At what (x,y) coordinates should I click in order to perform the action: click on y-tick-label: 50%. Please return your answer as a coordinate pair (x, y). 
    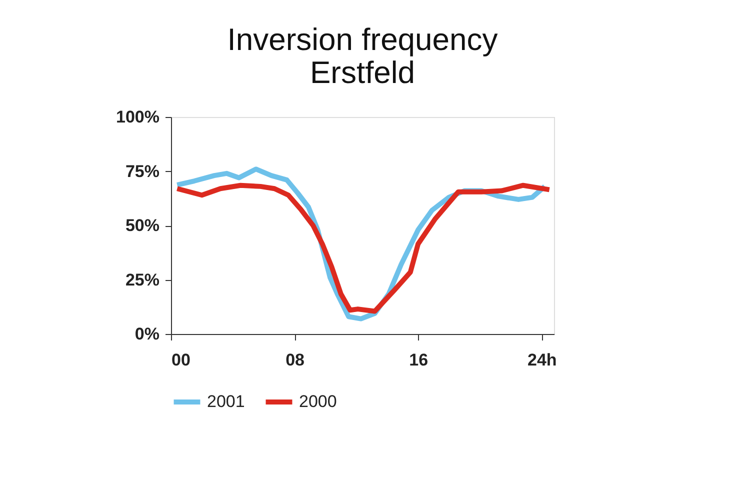
    Looking at the image, I should click on (142, 225).